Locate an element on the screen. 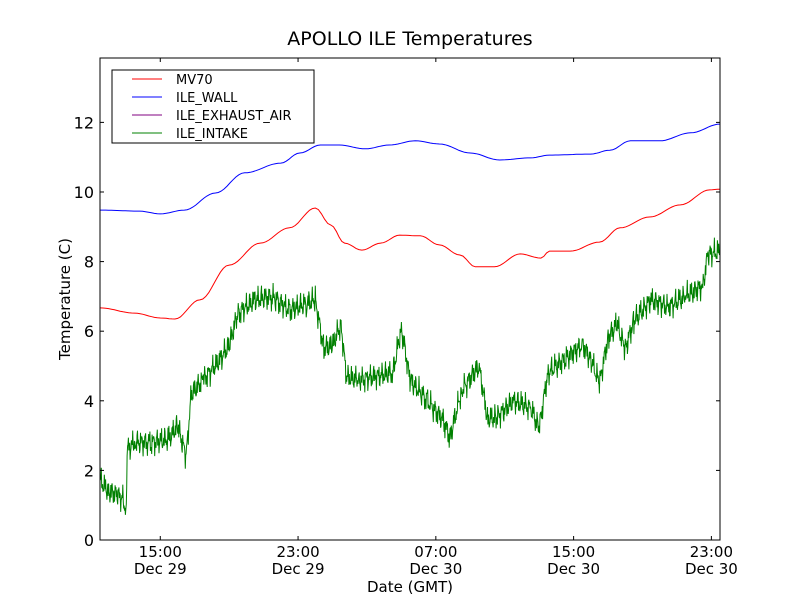 Image resolution: width=800 pixels, height=604 pixels. y-tick-label: 8 is located at coordinates (89, 262).